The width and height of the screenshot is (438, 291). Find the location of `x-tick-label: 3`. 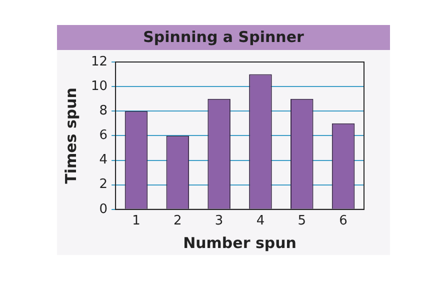

x-tick-label: 3 is located at coordinates (219, 221).